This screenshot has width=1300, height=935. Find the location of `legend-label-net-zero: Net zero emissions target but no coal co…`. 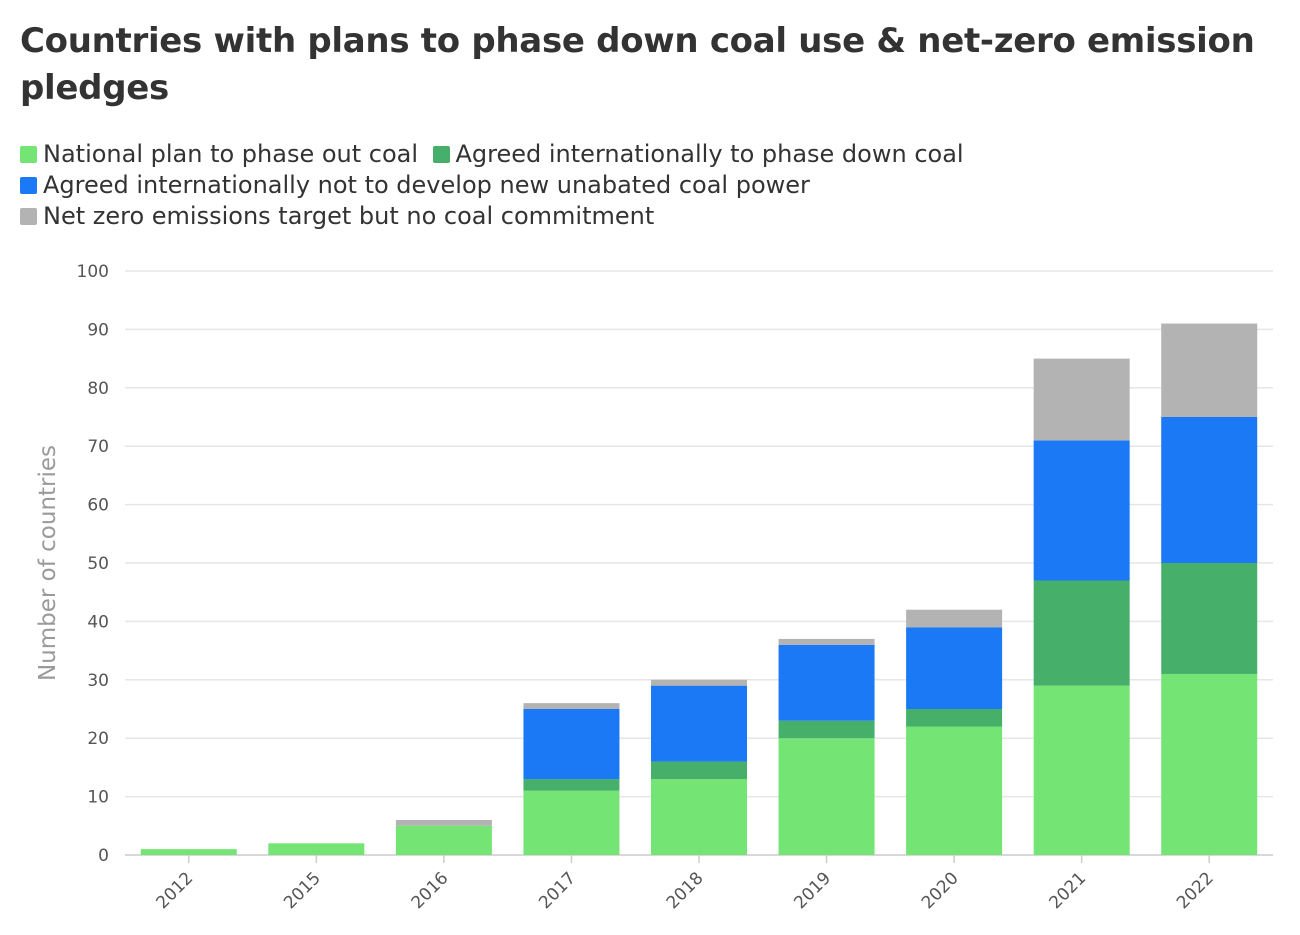

legend-label-net-zero: Net zero emissions target but no coal co… is located at coordinates (349, 216).